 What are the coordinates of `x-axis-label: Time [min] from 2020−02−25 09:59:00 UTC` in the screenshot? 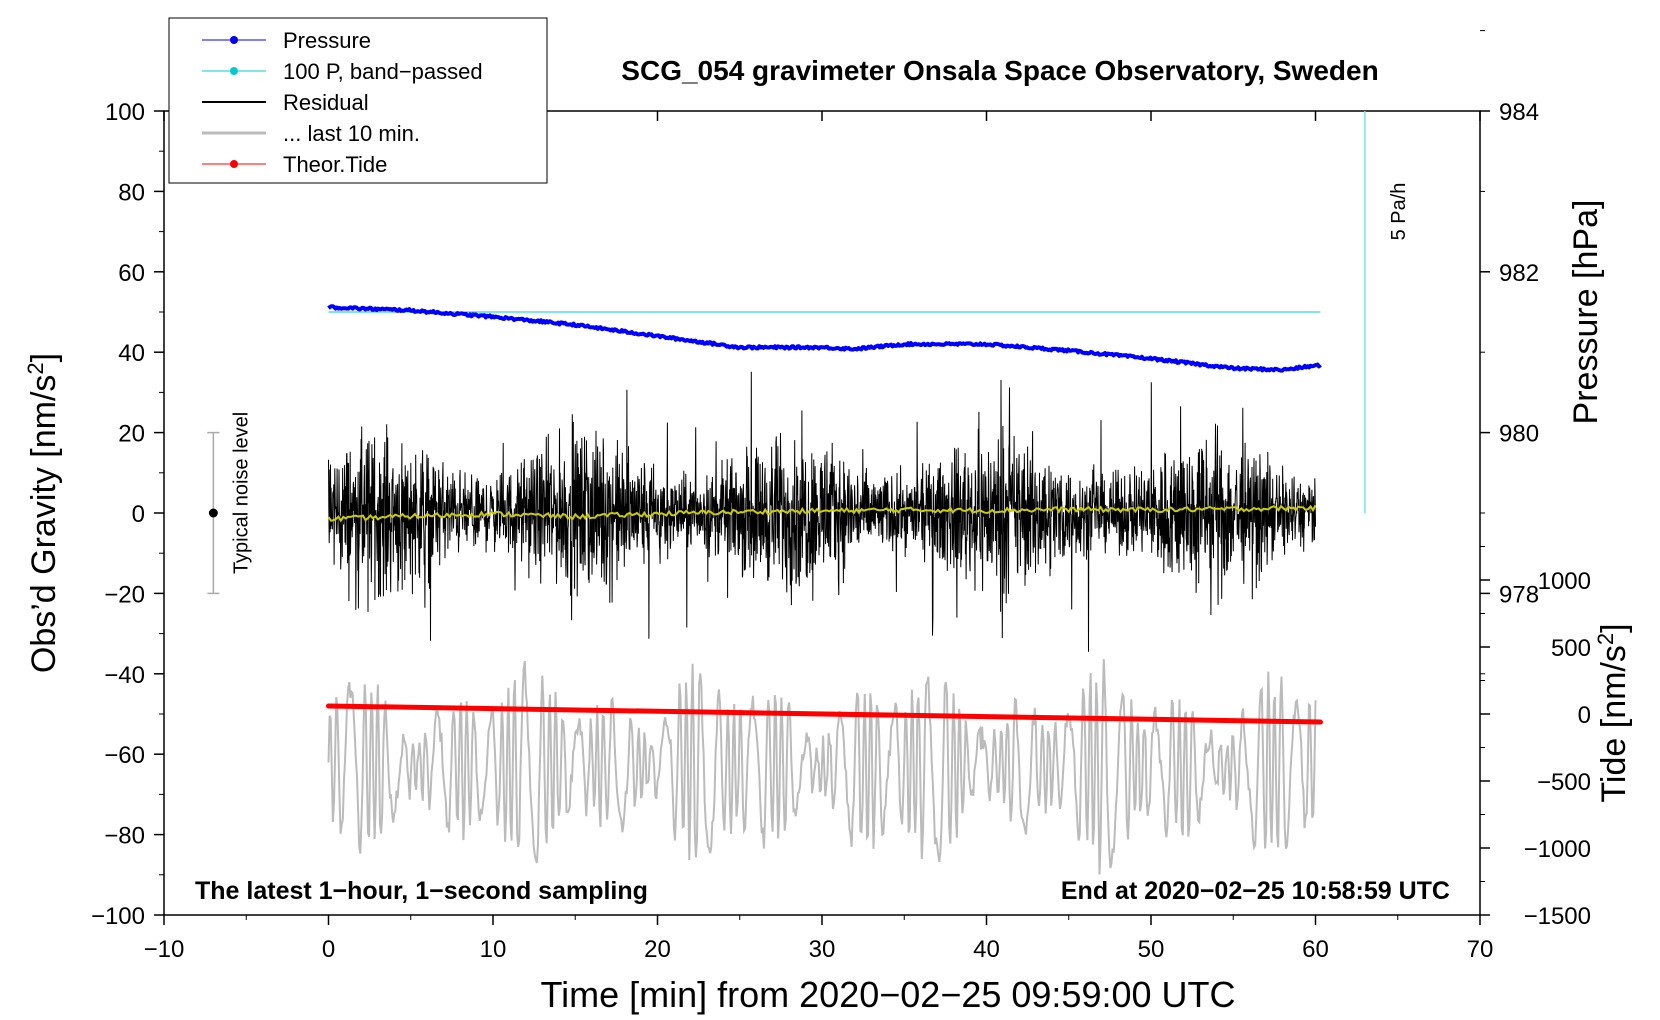 It's located at (887, 994).